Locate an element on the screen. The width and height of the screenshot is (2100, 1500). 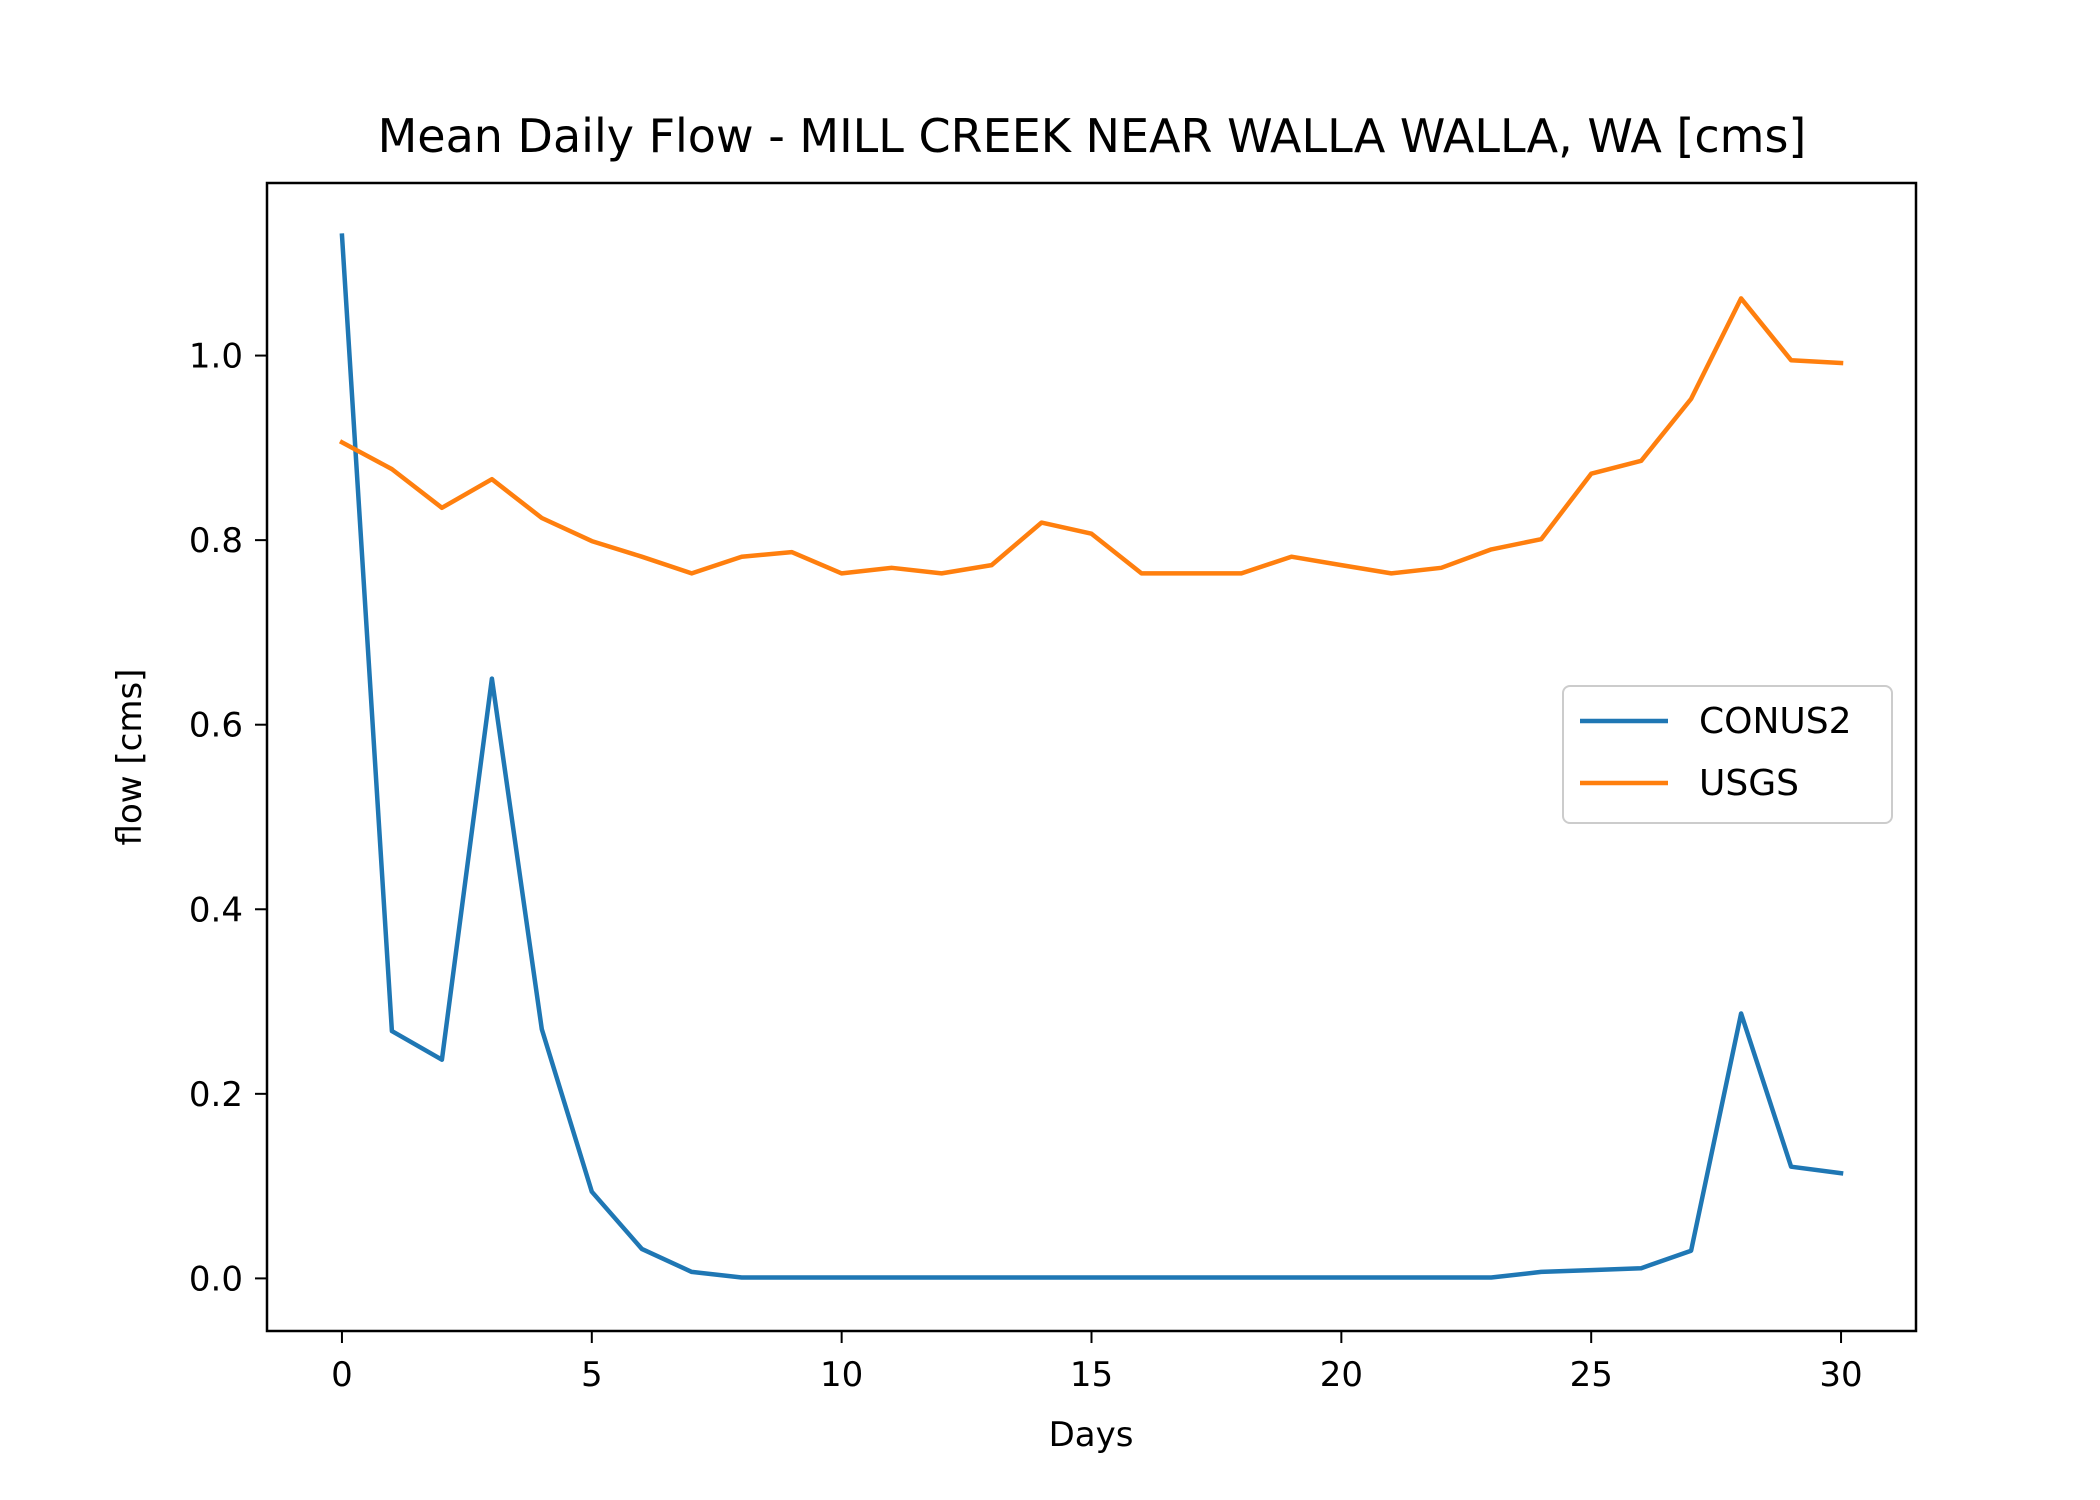
legend: CONUS2 USGS is located at coordinates (1727, 754).